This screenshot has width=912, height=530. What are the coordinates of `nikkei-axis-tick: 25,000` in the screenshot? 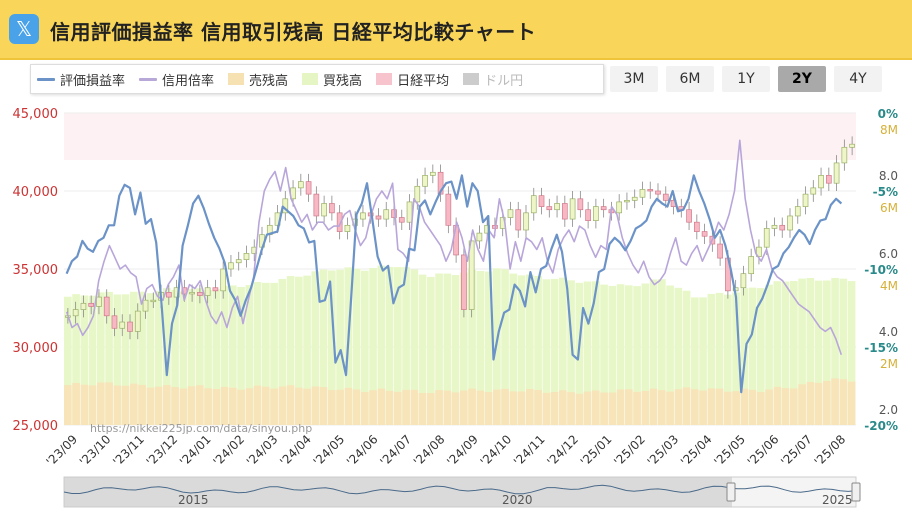 It's located at (36, 426).